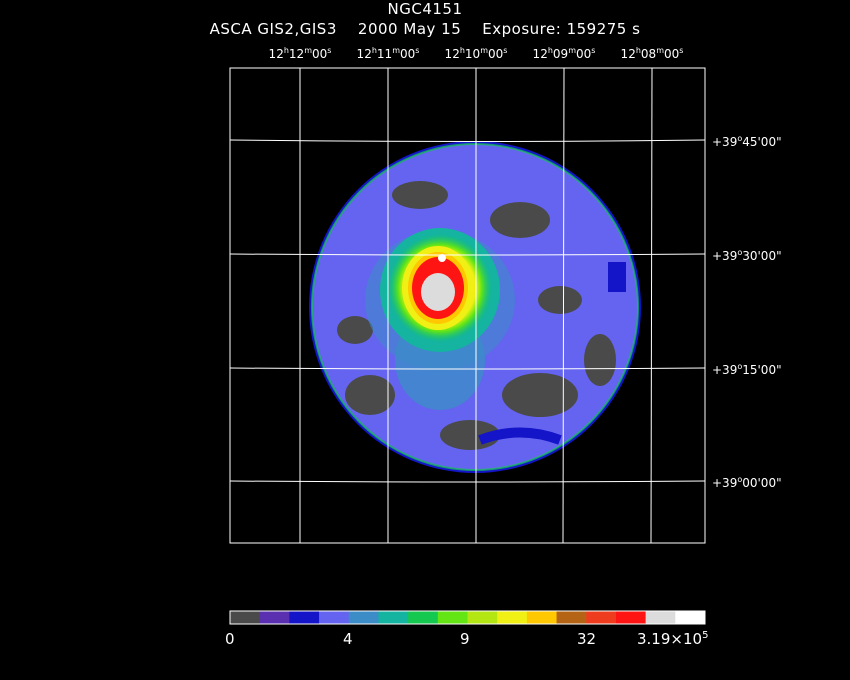 The image size is (850, 680). What do you see at coordinates (747, 482) in the screenshot?
I see `dec-tick-label: +39o00'00"` at bounding box center [747, 482].